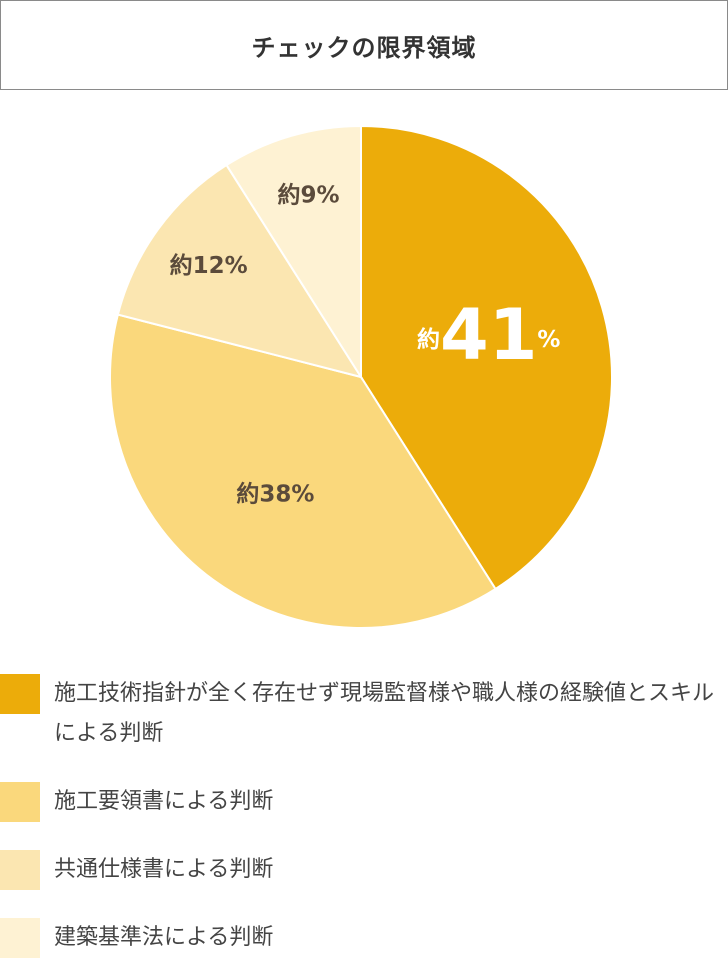  I want to click on value-label: 約12%, so click(209, 265).